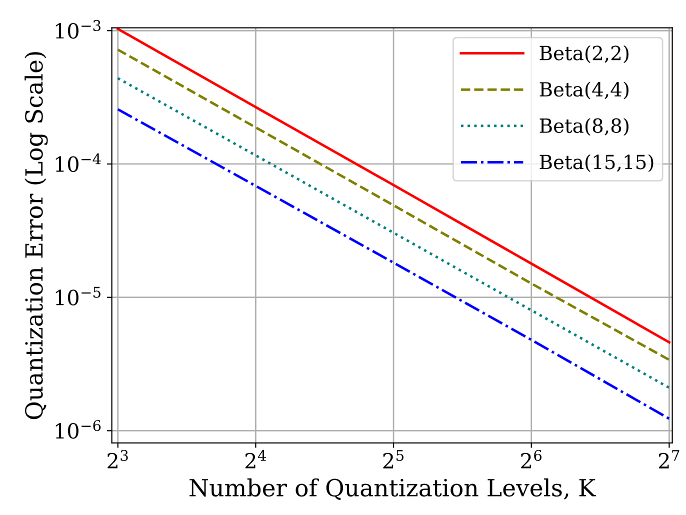  What do you see at coordinates (118, 459) in the screenshot?
I see `x-tick-label: 2$^{3}$` at bounding box center [118, 459].